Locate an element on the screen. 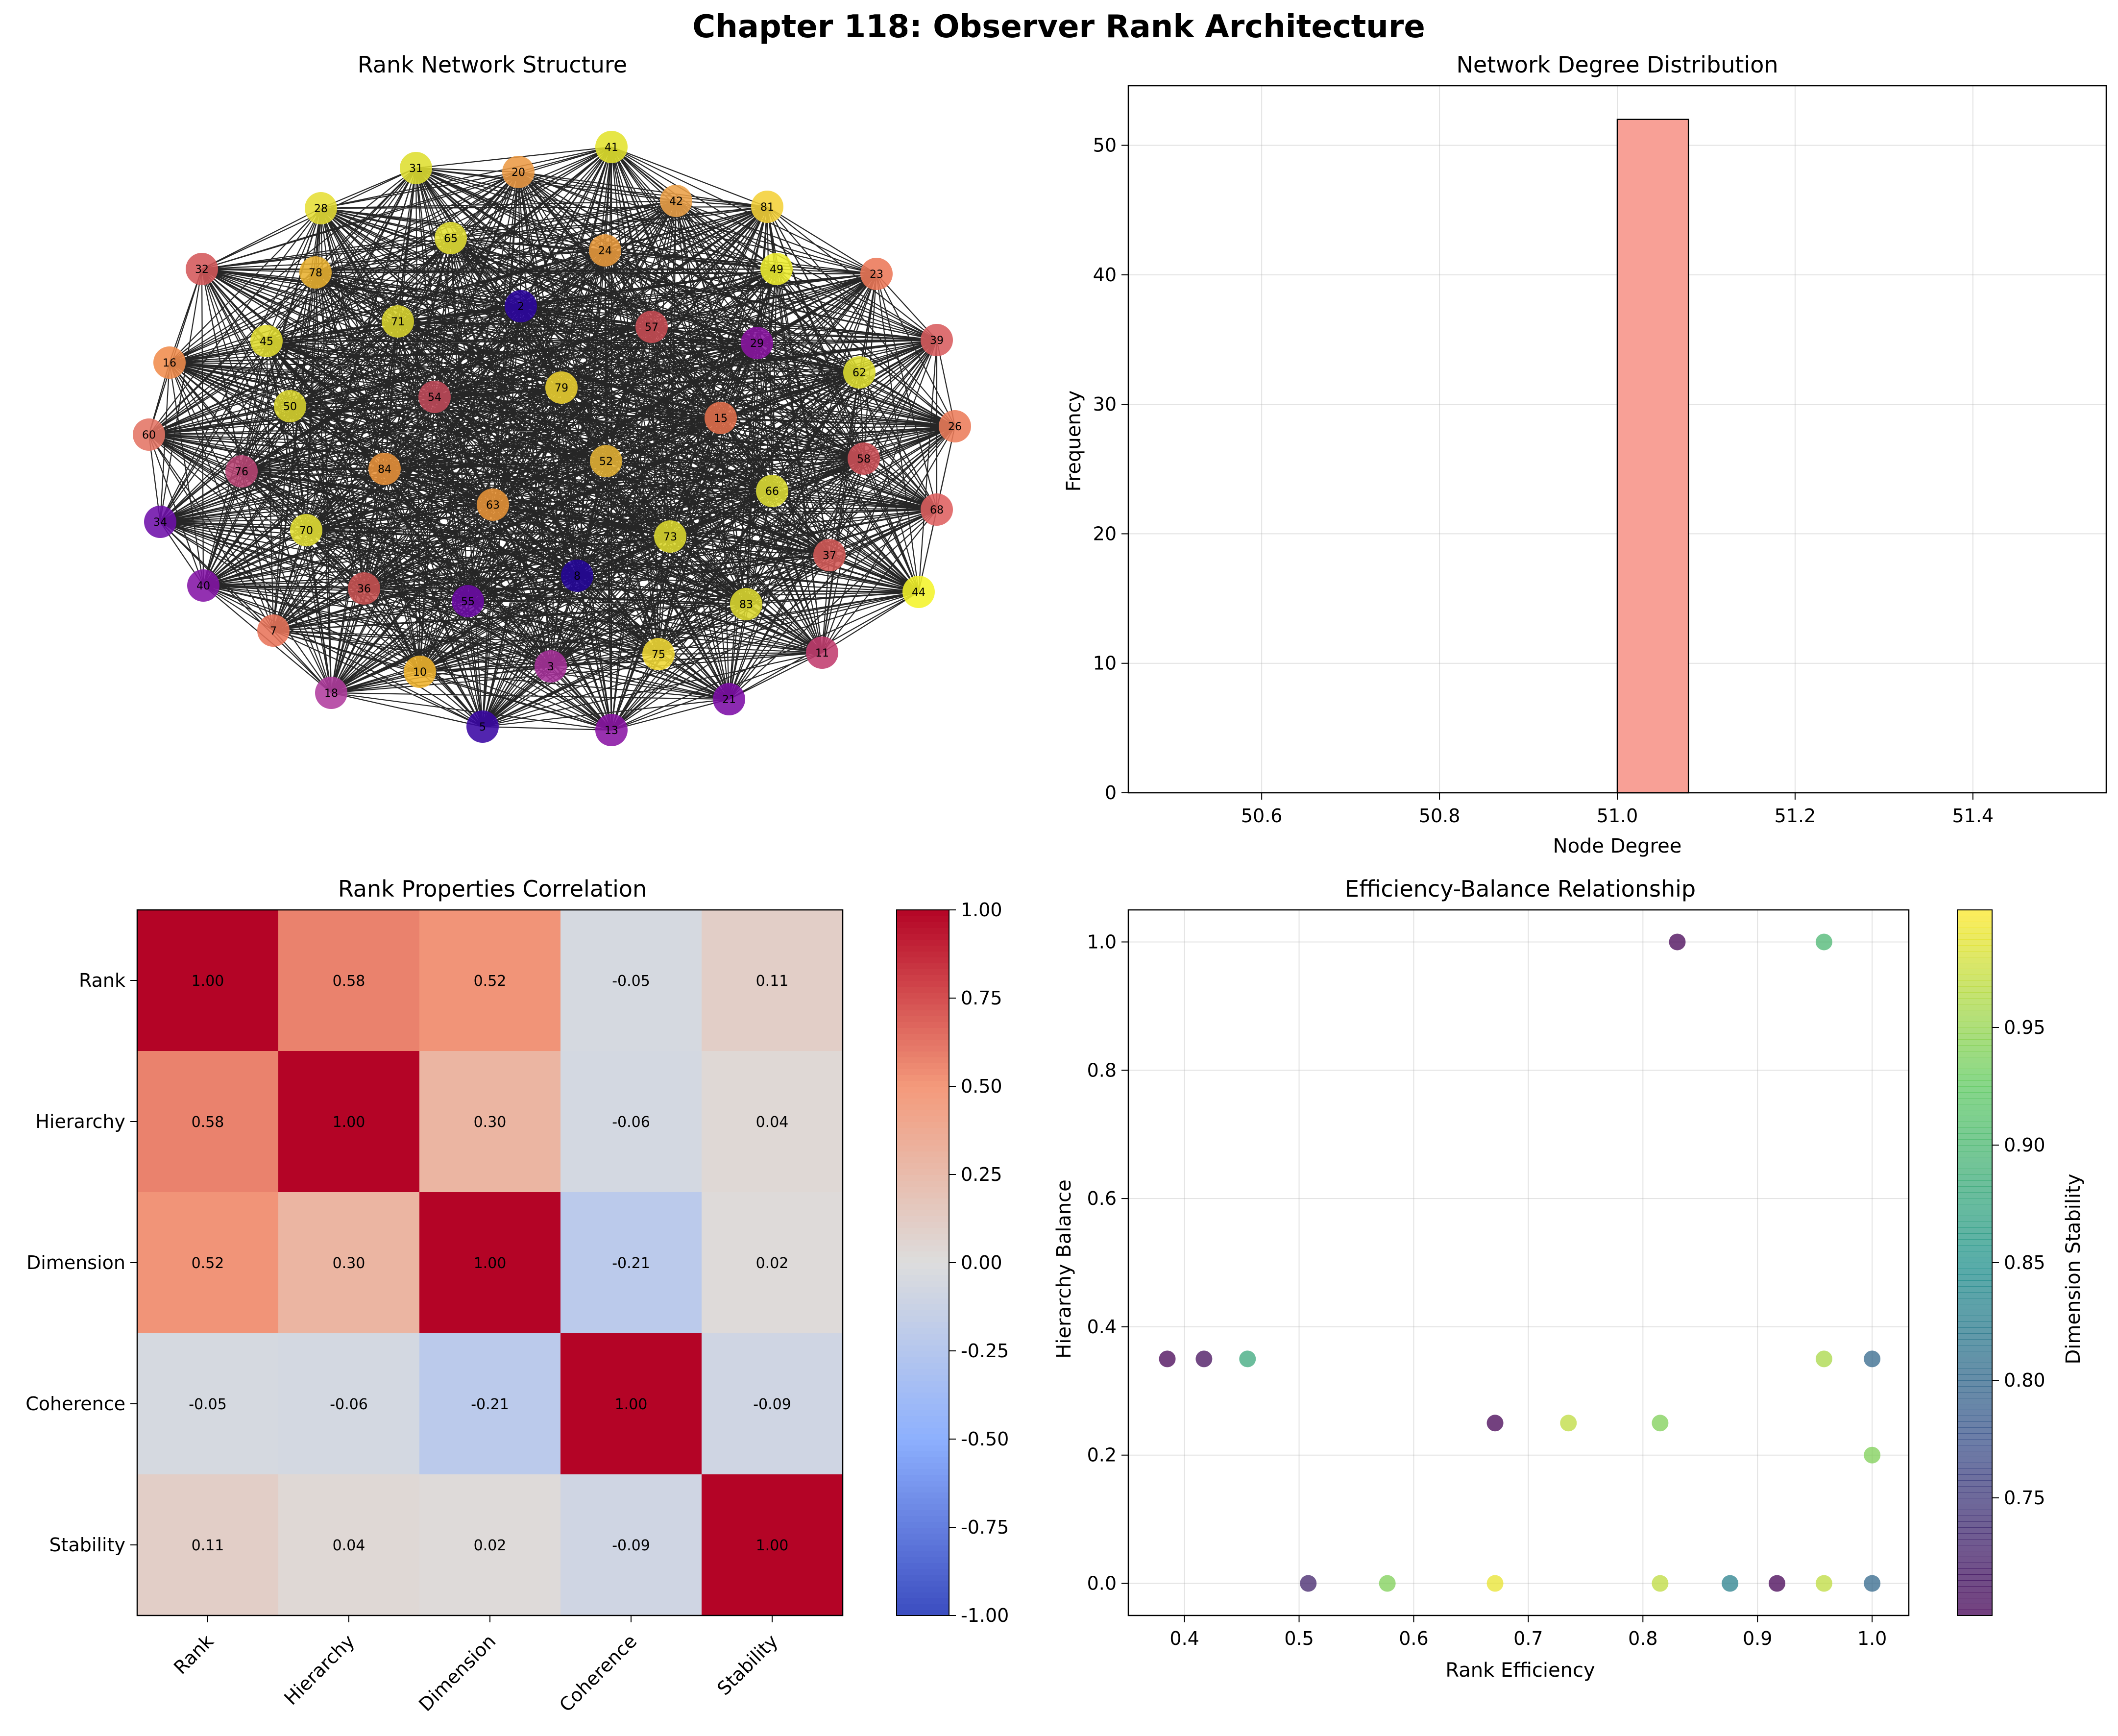  histogram-xtick-label: 50.8 is located at coordinates (1440, 816).